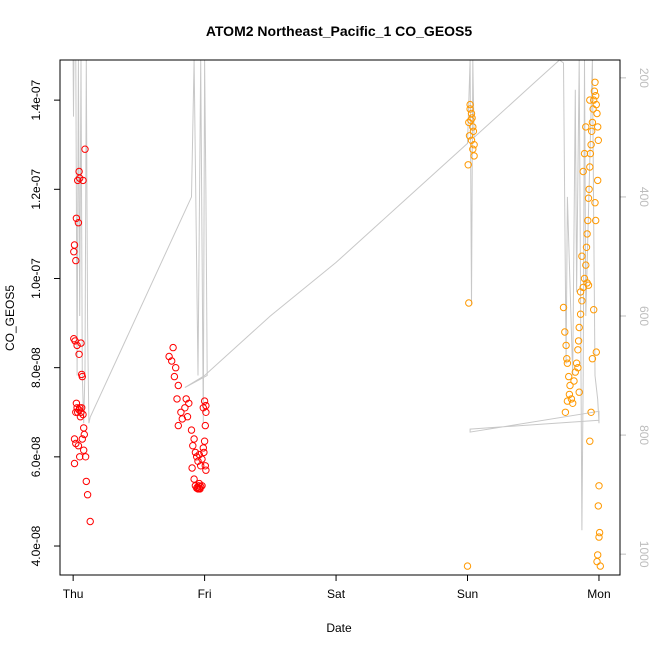 The height and width of the screenshot is (650, 650). Describe the element at coordinates (336, 594) in the screenshot. I see `x-tick-label: Sat` at that location.